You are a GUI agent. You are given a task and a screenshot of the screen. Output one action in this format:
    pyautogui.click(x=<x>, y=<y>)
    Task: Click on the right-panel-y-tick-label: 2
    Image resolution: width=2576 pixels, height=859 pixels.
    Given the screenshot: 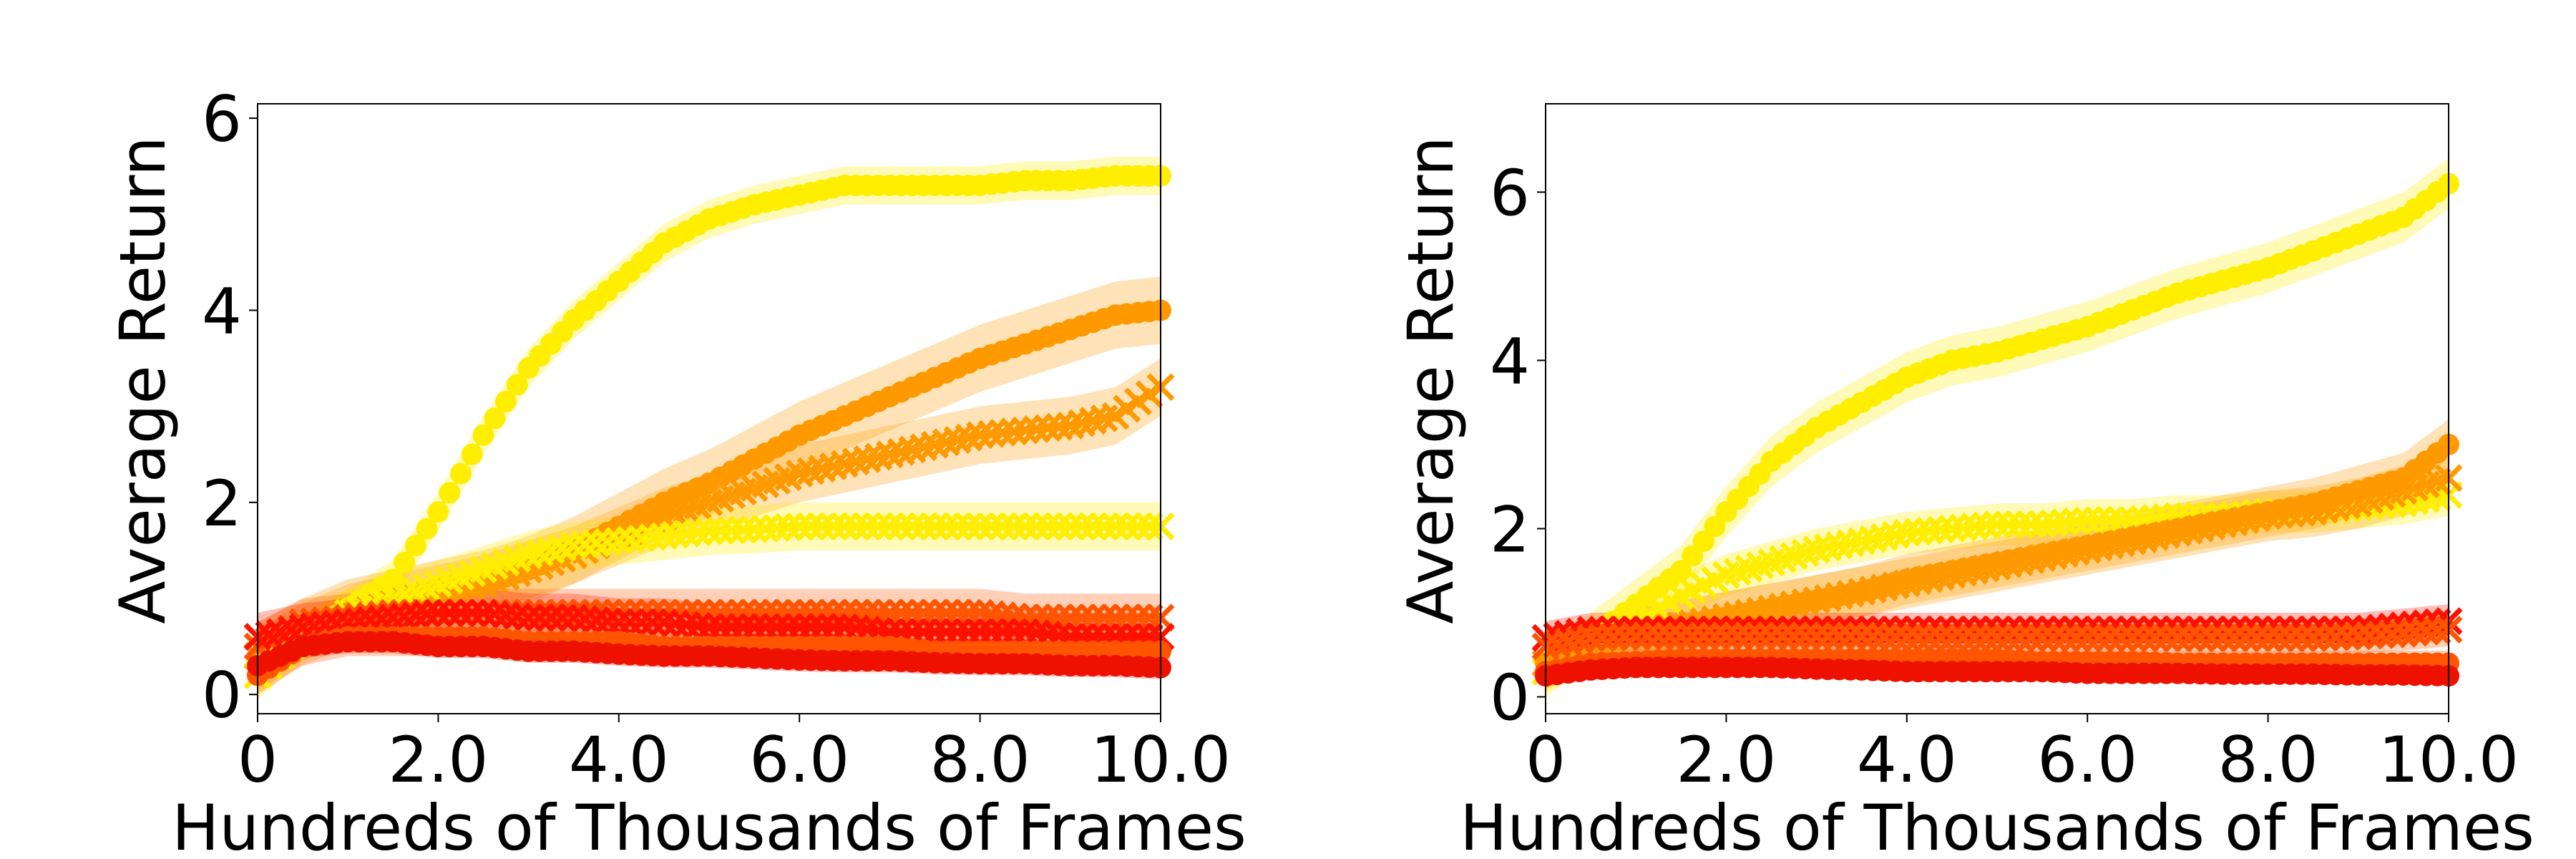 What is the action you would take?
    pyautogui.click(x=1510, y=529)
    